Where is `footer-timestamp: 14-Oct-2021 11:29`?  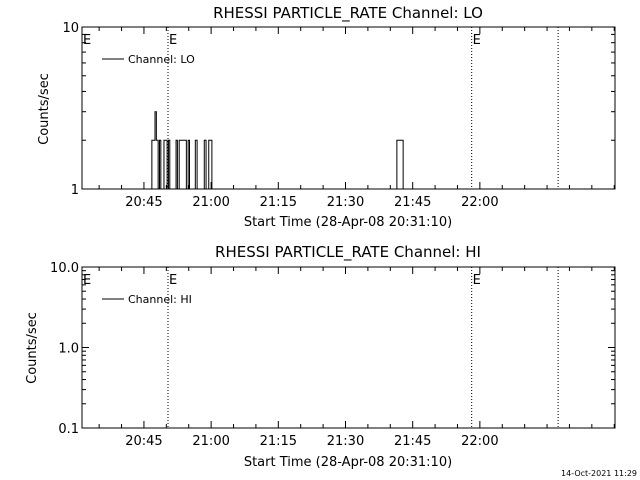 footer-timestamp: 14-Oct-2021 11:29 is located at coordinates (599, 473).